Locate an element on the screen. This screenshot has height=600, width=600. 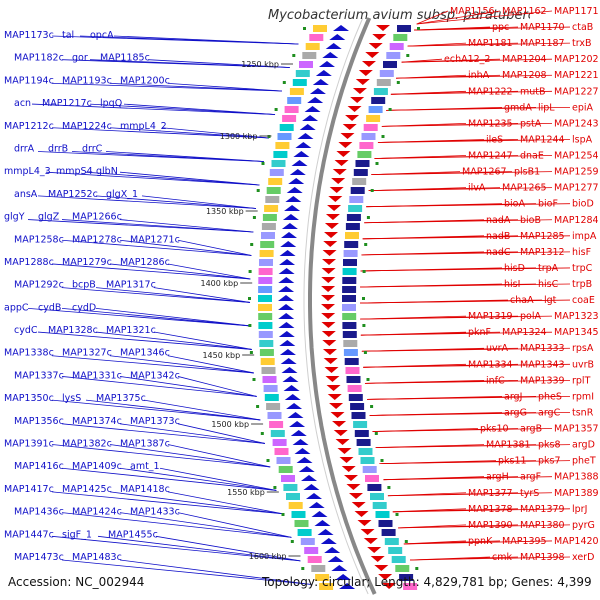
reverse-gene-label: MAP1279c is located at coordinates (87, 262).